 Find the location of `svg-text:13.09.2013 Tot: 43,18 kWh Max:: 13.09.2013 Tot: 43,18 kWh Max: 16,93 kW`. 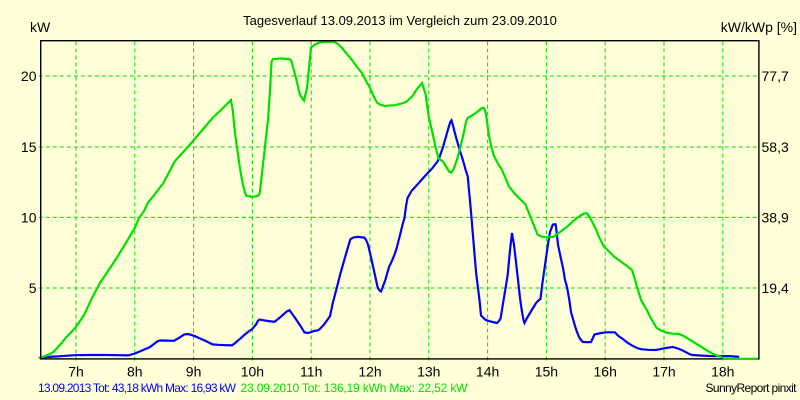

svg-text:13.09.2013 Tot: 43,18 kWh Max:: 13.09.2013 Tot: 43,18 kWh Max: 16,93 kW is located at coordinates (137, 388).